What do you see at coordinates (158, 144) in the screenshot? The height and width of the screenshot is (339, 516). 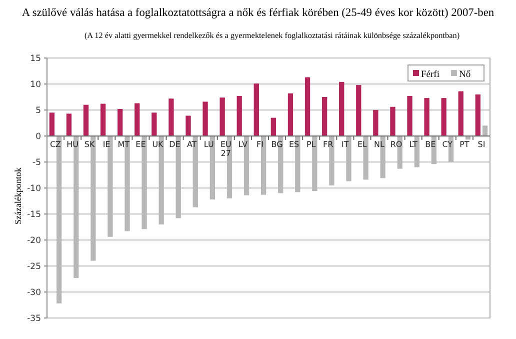 I see `x-tick-label: UK` at bounding box center [158, 144].